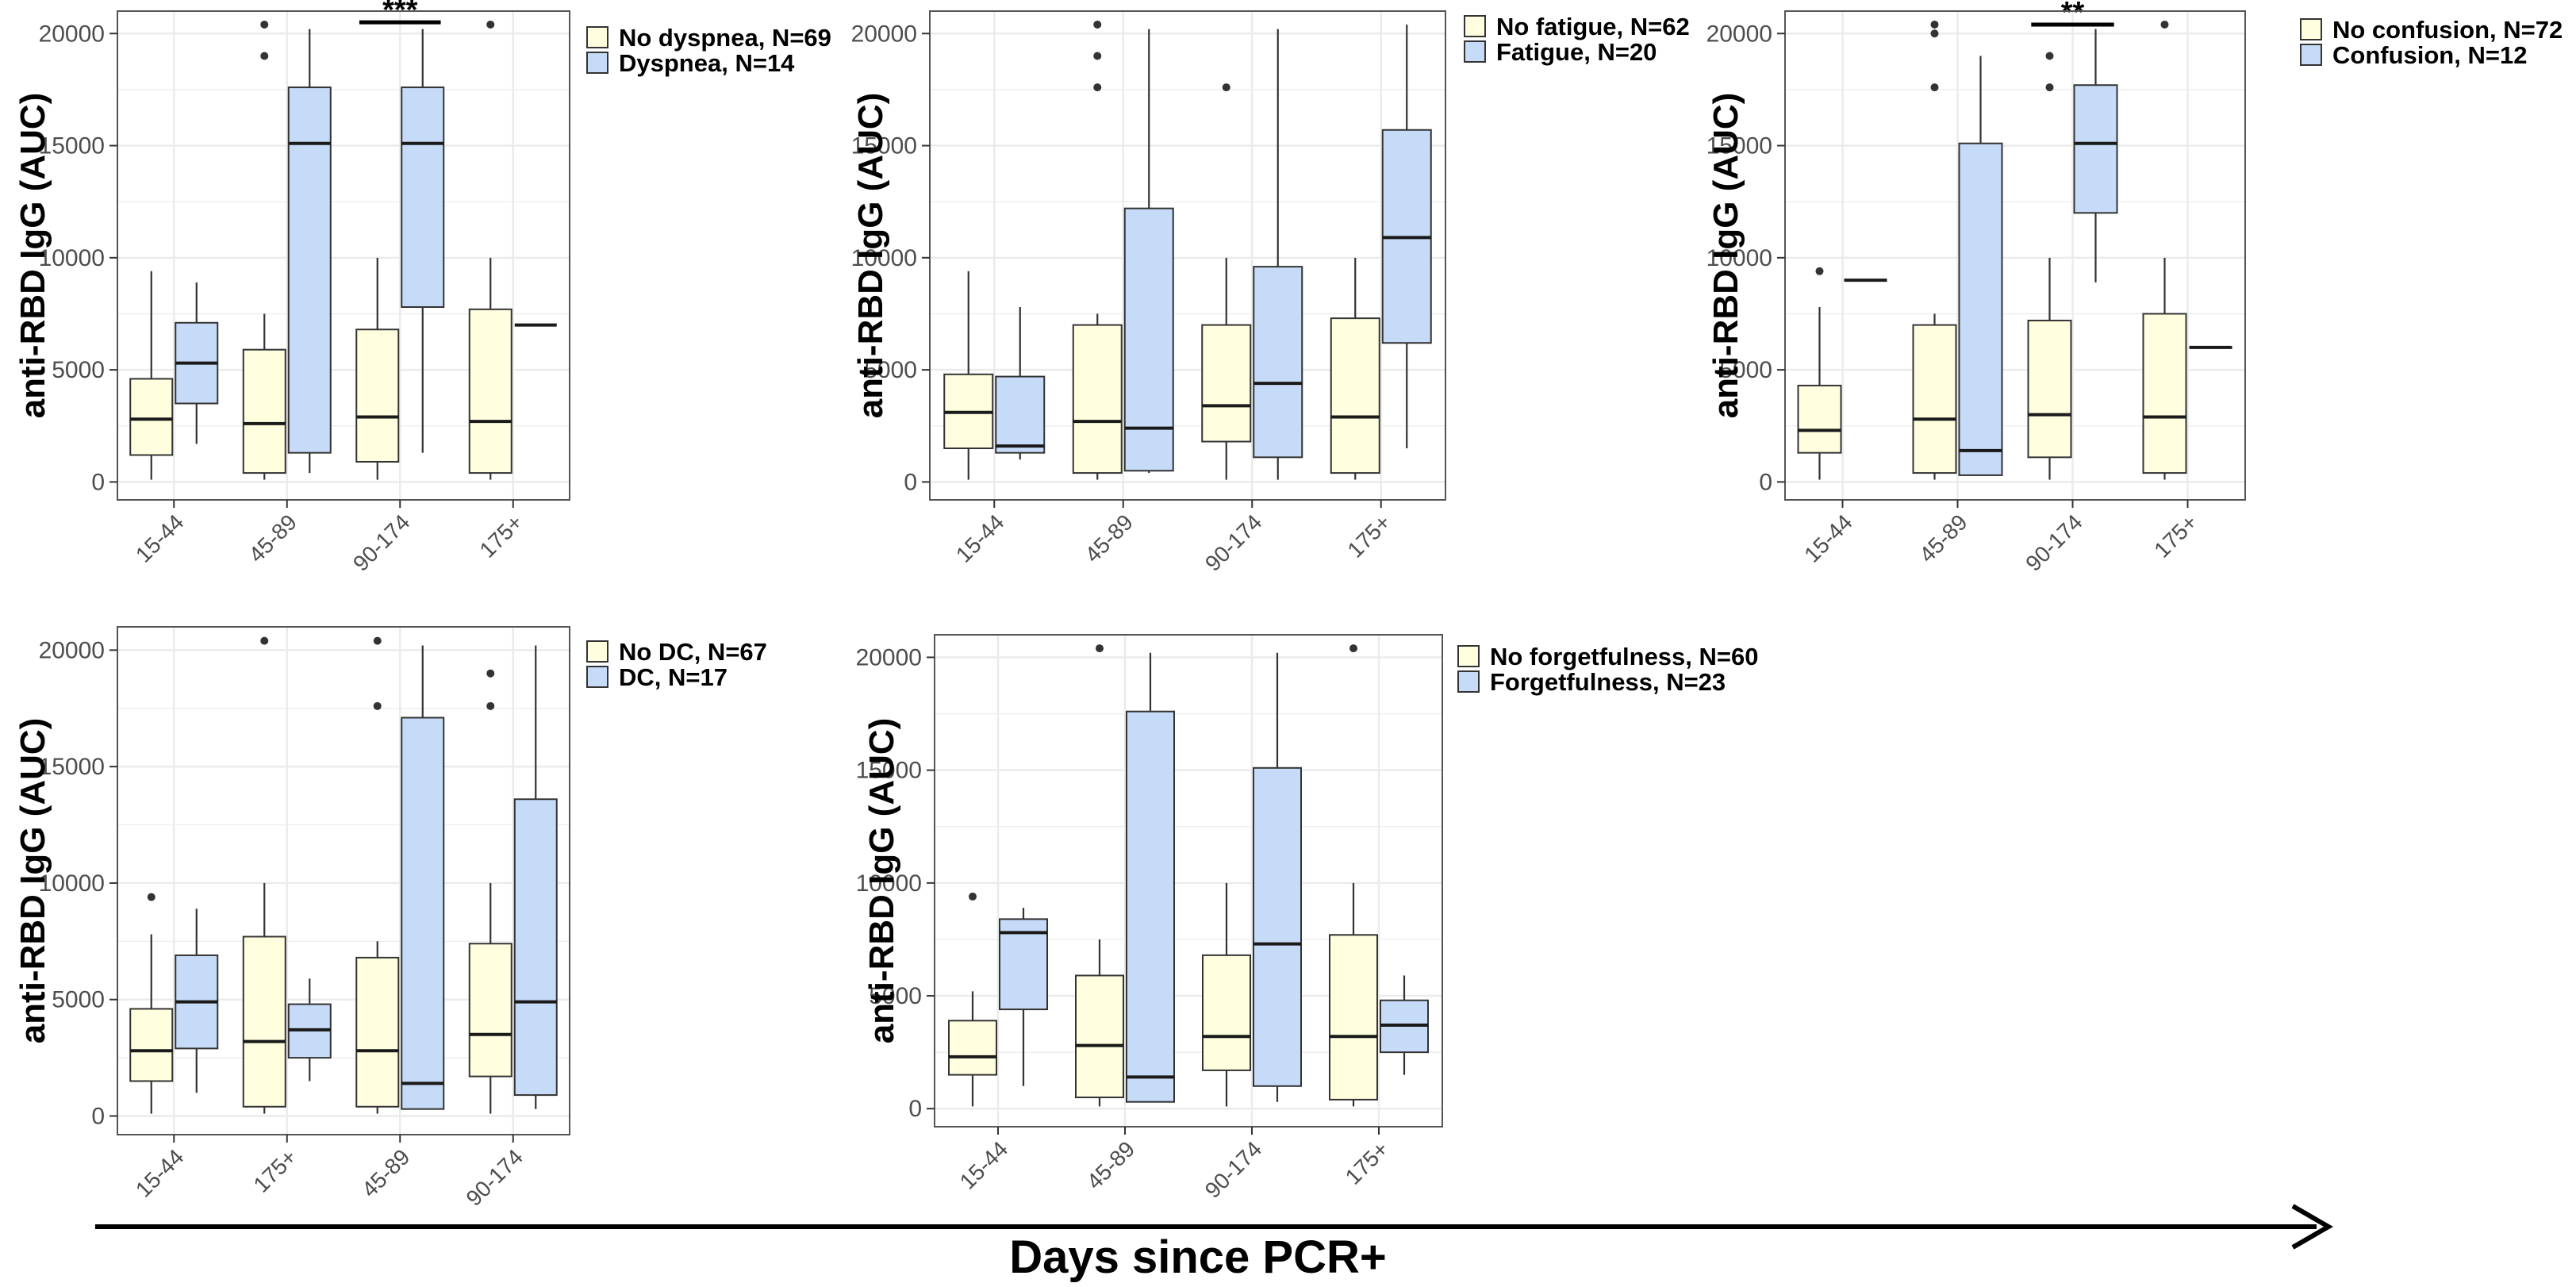  I want to click on legend-label: Forgetfulness, N=23, so click(1608, 682).